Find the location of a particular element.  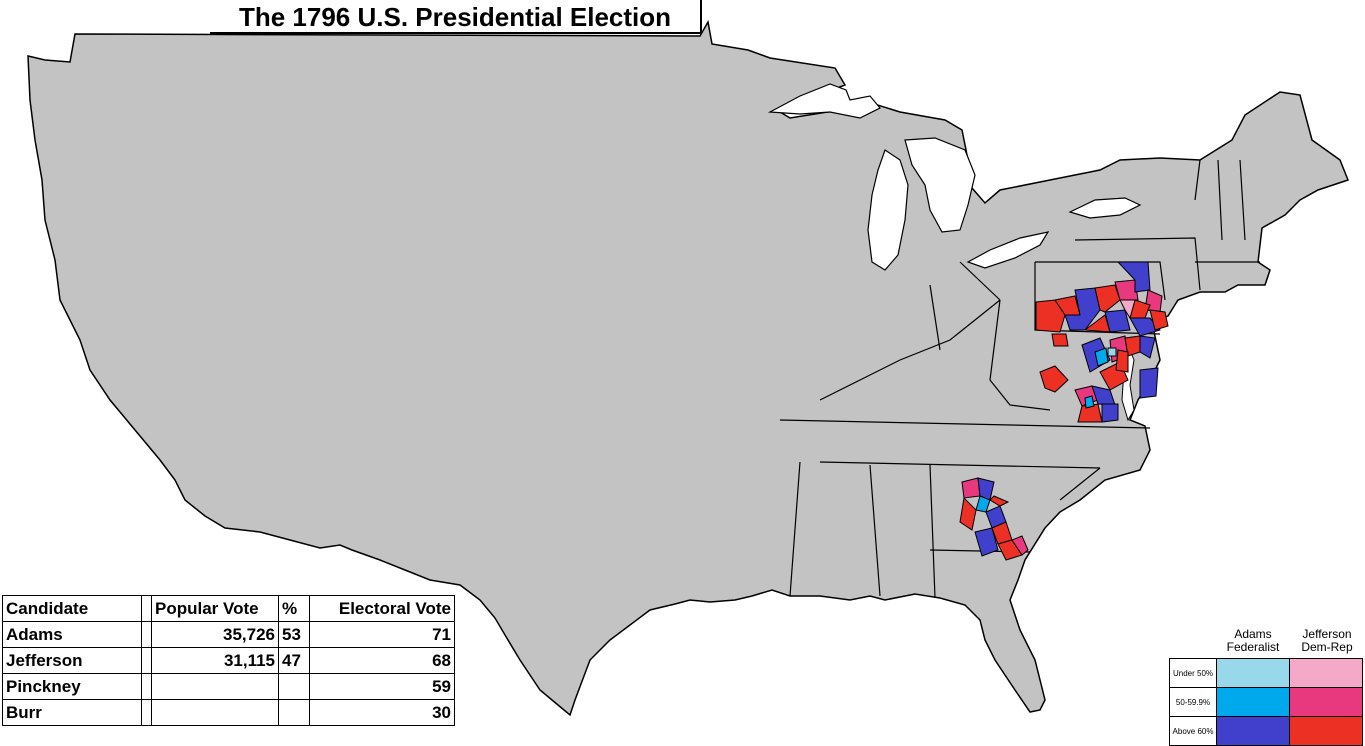

lake-ontario is located at coordinates (1105, 208).